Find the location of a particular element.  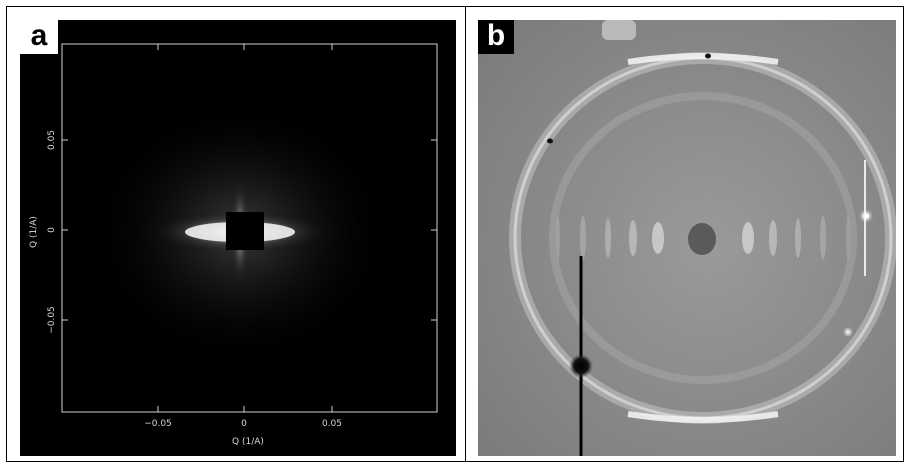

bottom-arc is located at coordinates (703, 417).